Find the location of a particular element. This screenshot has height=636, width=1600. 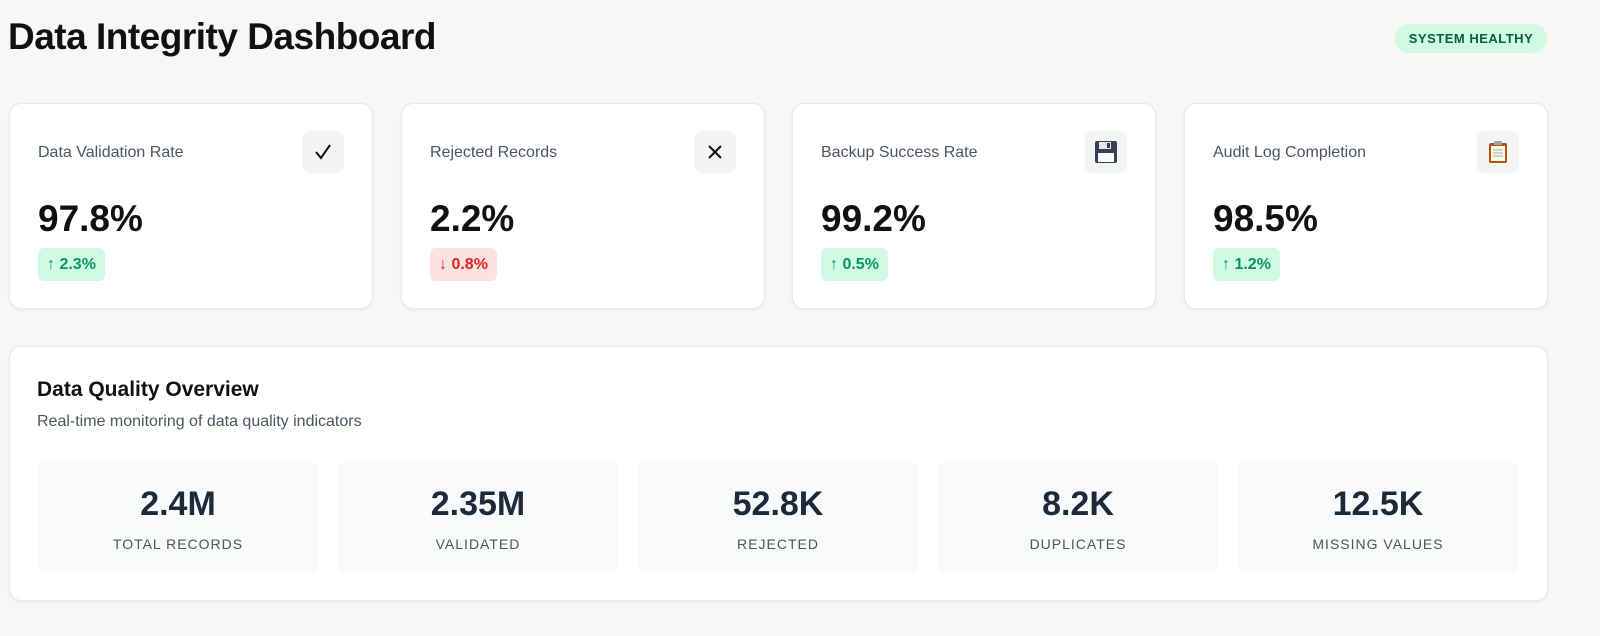

metric-change: ↓ 0.8% is located at coordinates (463, 264).